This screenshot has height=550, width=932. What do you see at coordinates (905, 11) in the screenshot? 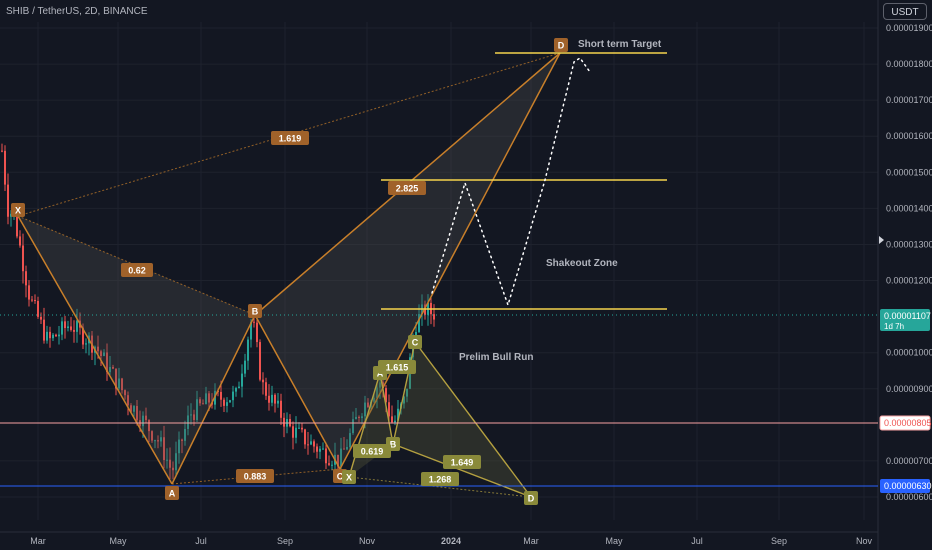
I see `currency-button: USDT` at bounding box center [905, 11].